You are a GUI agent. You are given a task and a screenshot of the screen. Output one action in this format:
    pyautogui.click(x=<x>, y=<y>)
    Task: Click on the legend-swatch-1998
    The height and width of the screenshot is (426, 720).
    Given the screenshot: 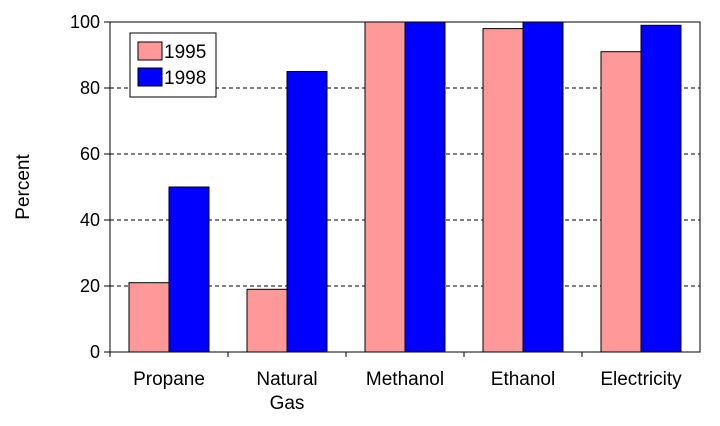 What is the action you would take?
    pyautogui.click(x=150, y=77)
    